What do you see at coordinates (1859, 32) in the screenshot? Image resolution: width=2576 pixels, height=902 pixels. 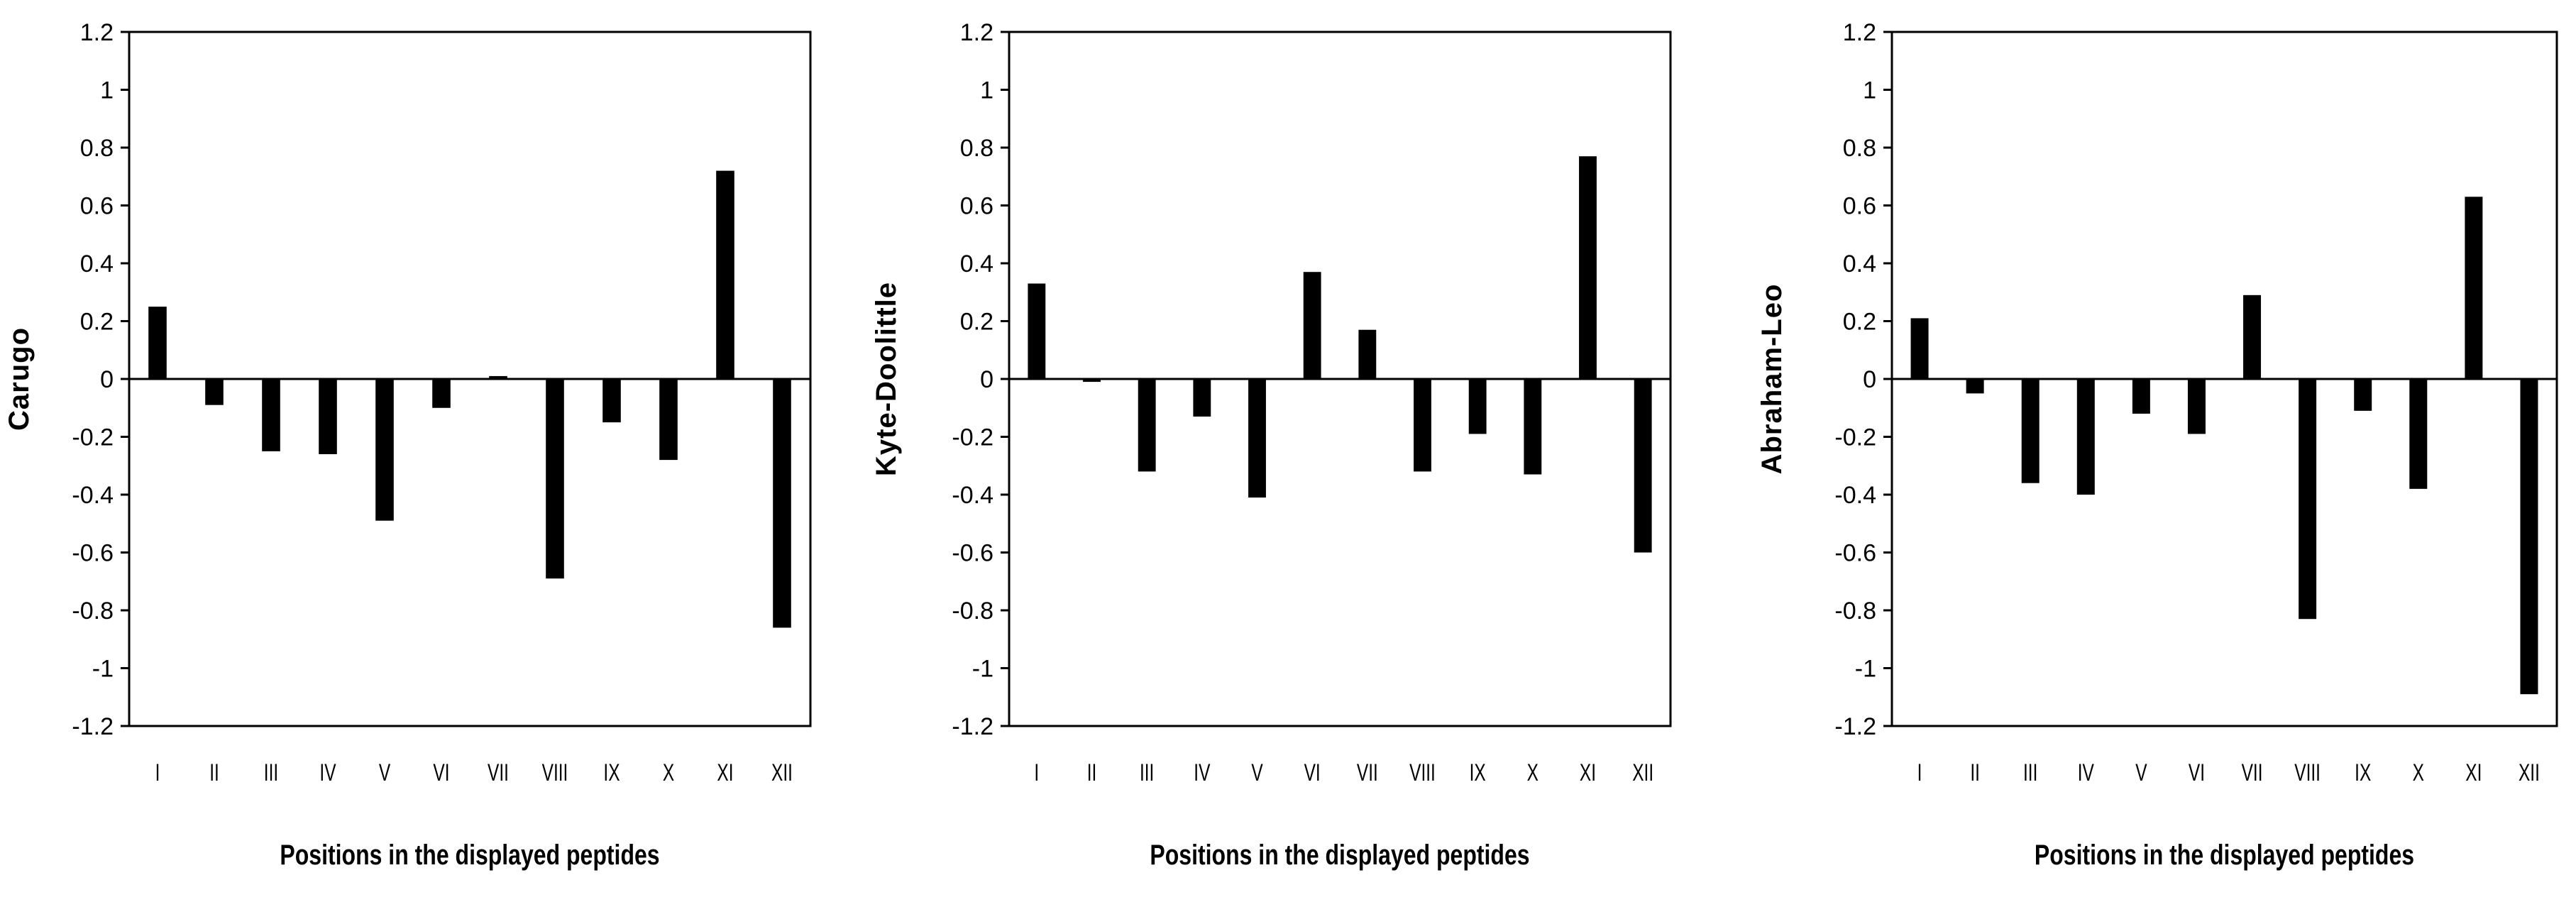 I see `y-tick-label: 1.2` at bounding box center [1859, 32].